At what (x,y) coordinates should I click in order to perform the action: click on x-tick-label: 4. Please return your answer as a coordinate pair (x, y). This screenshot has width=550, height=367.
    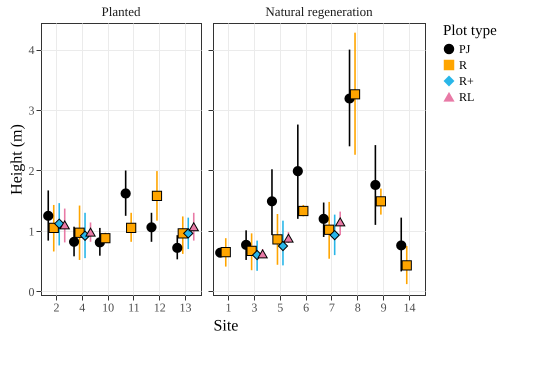
    Looking at the image, I should click on (82, 307).